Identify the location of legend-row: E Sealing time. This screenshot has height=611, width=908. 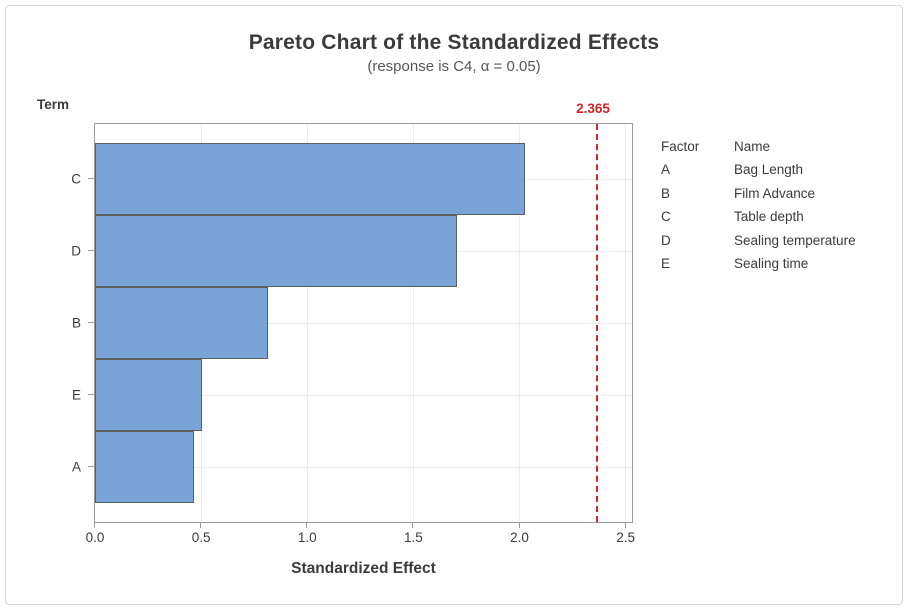
(758, 263).